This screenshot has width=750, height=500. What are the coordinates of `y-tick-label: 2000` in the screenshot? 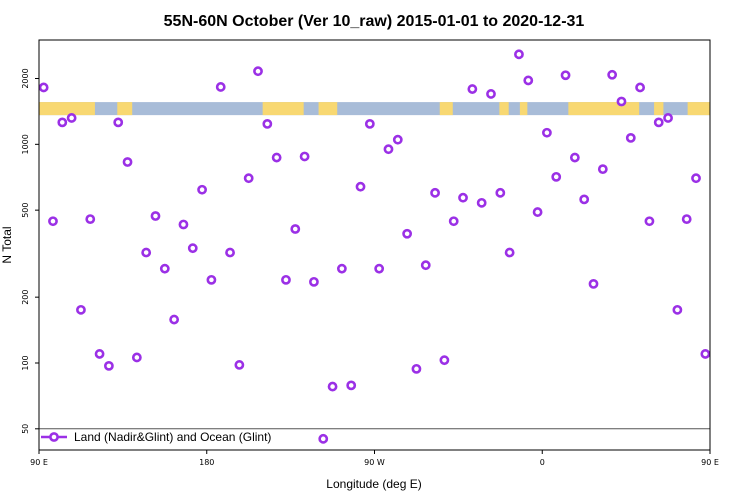 It's located at (25, 78).